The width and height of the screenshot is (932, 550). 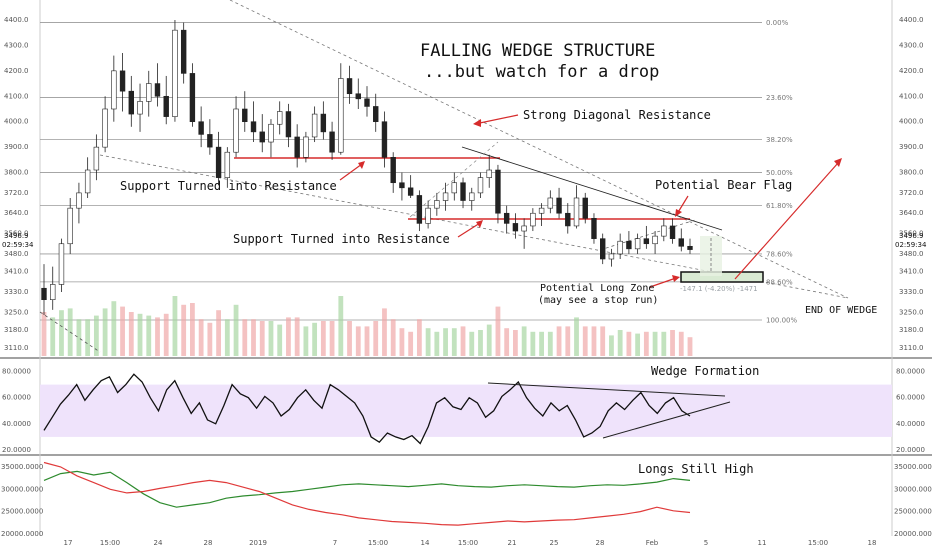 I want to click on price-tick-left: 3180.0, so click(x=16, y=330).